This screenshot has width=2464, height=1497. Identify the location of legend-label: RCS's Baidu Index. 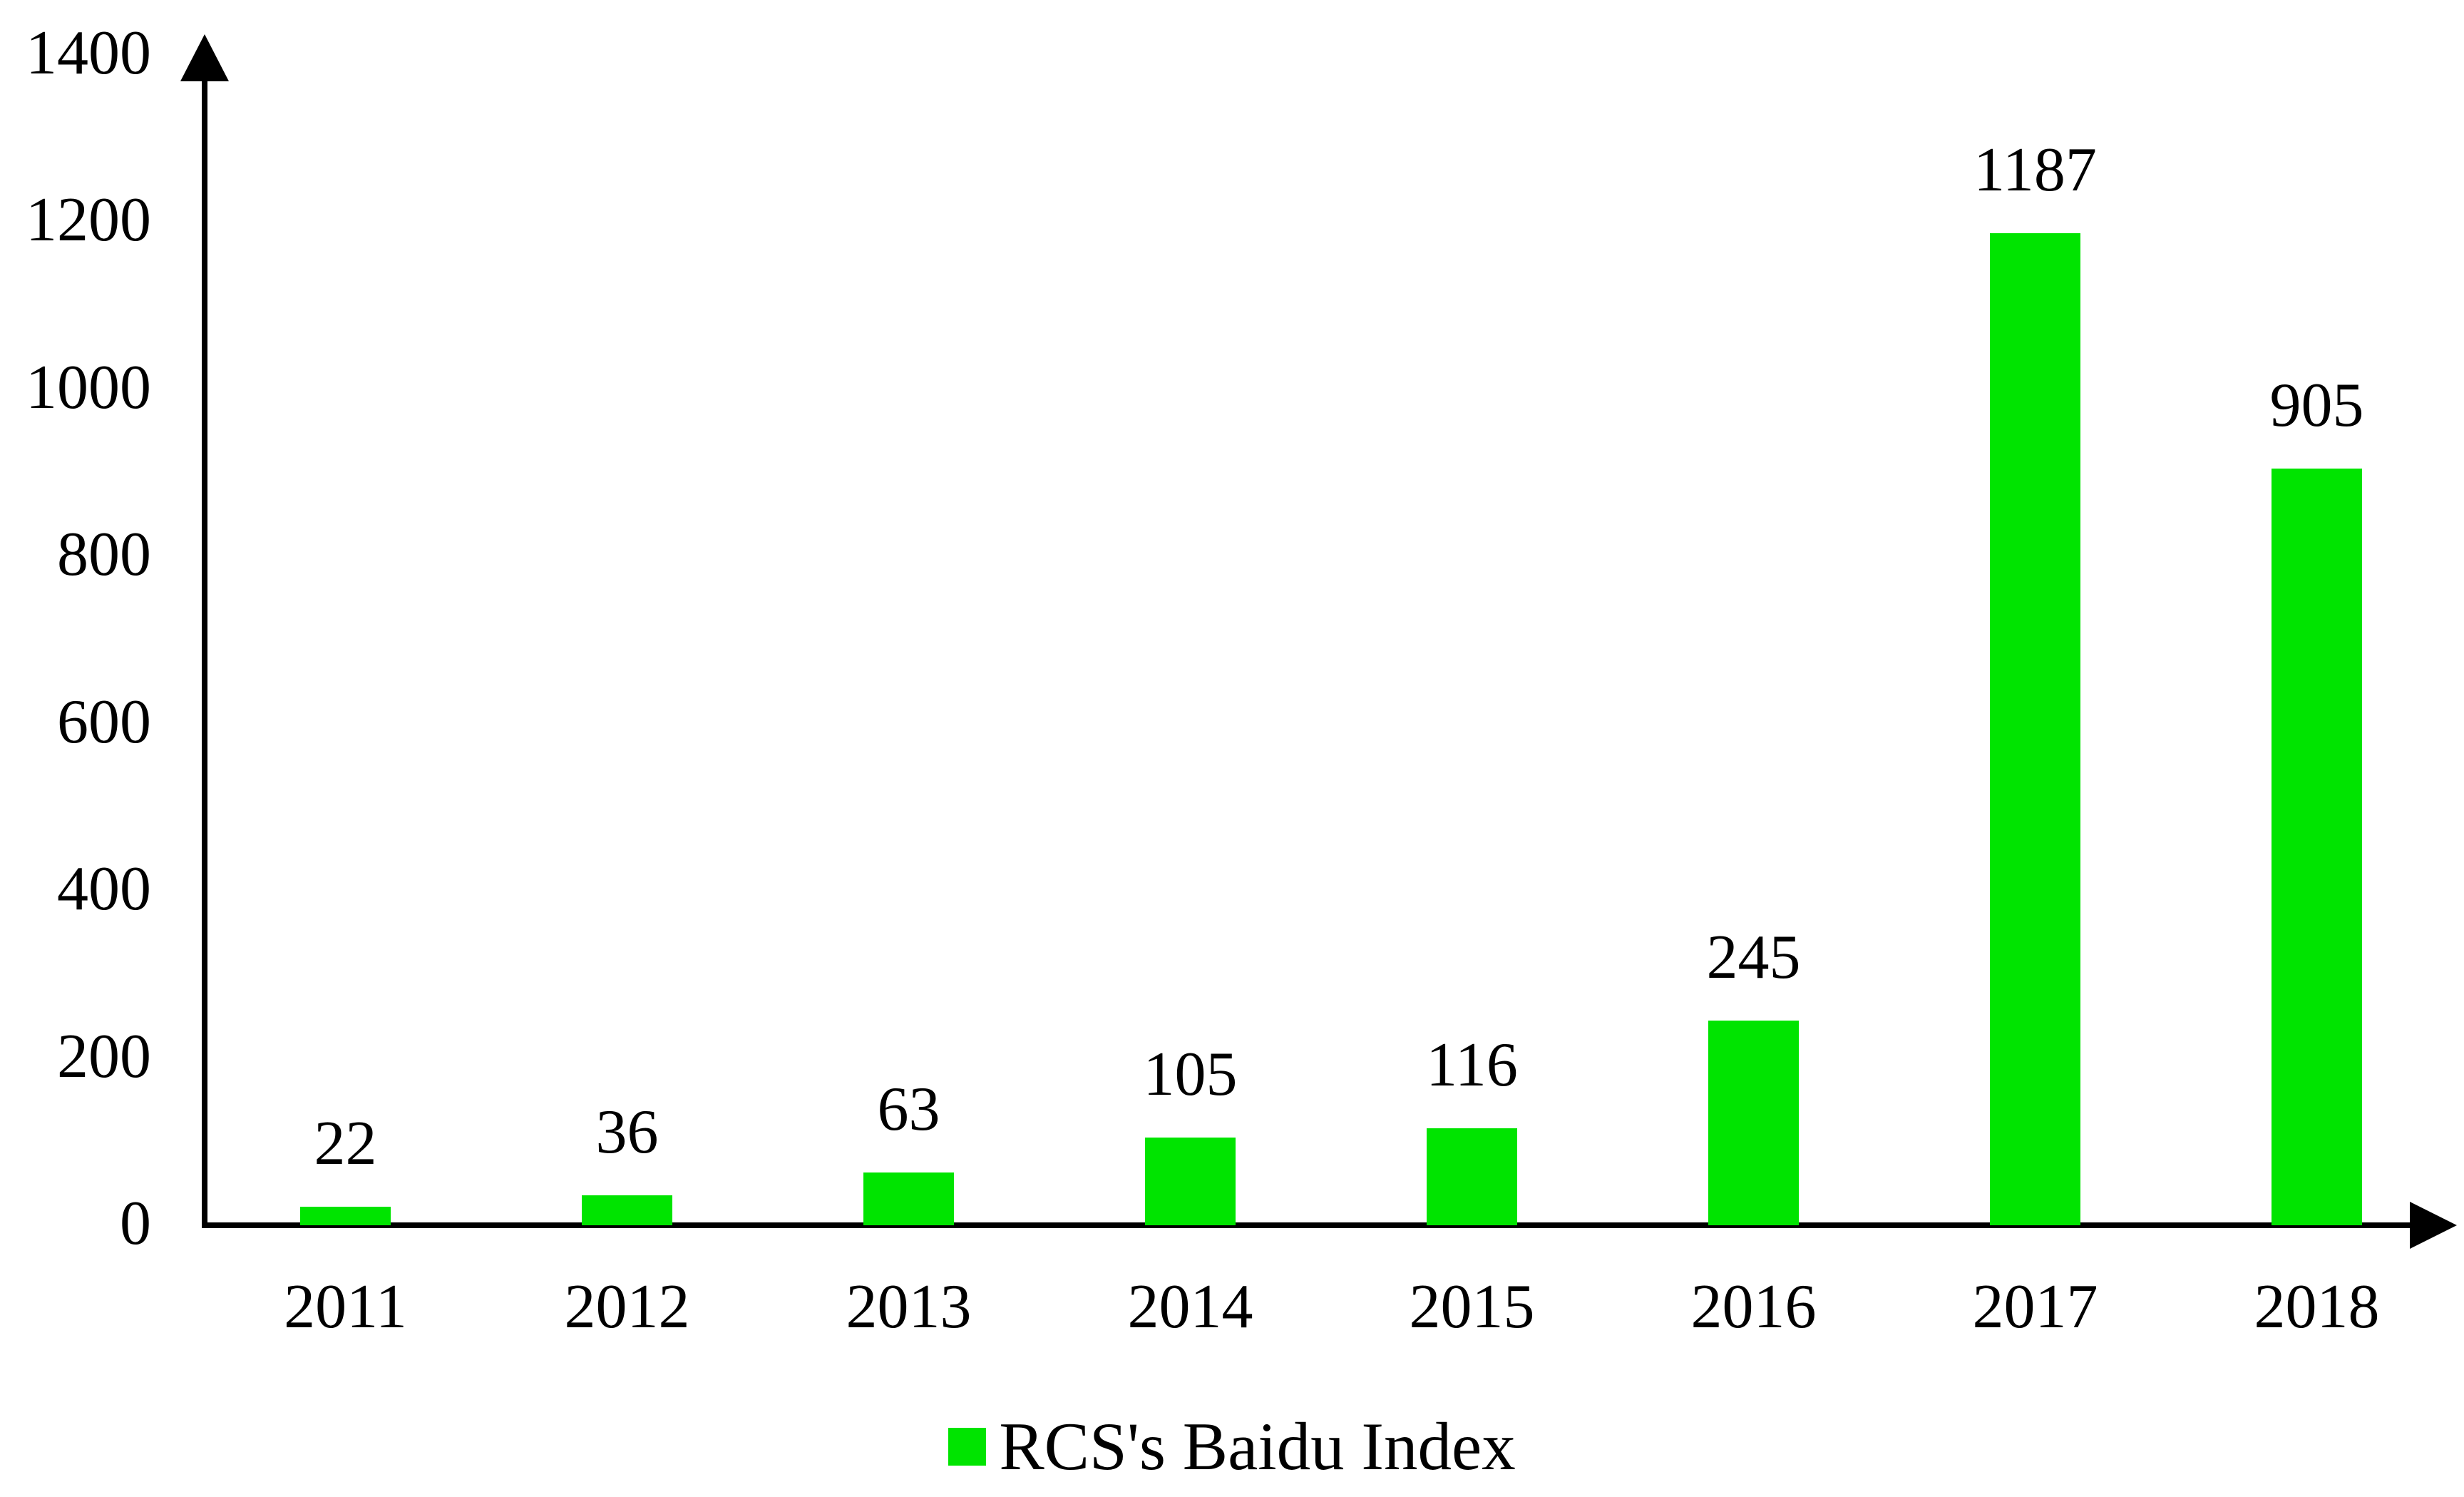
(1257, 1446).